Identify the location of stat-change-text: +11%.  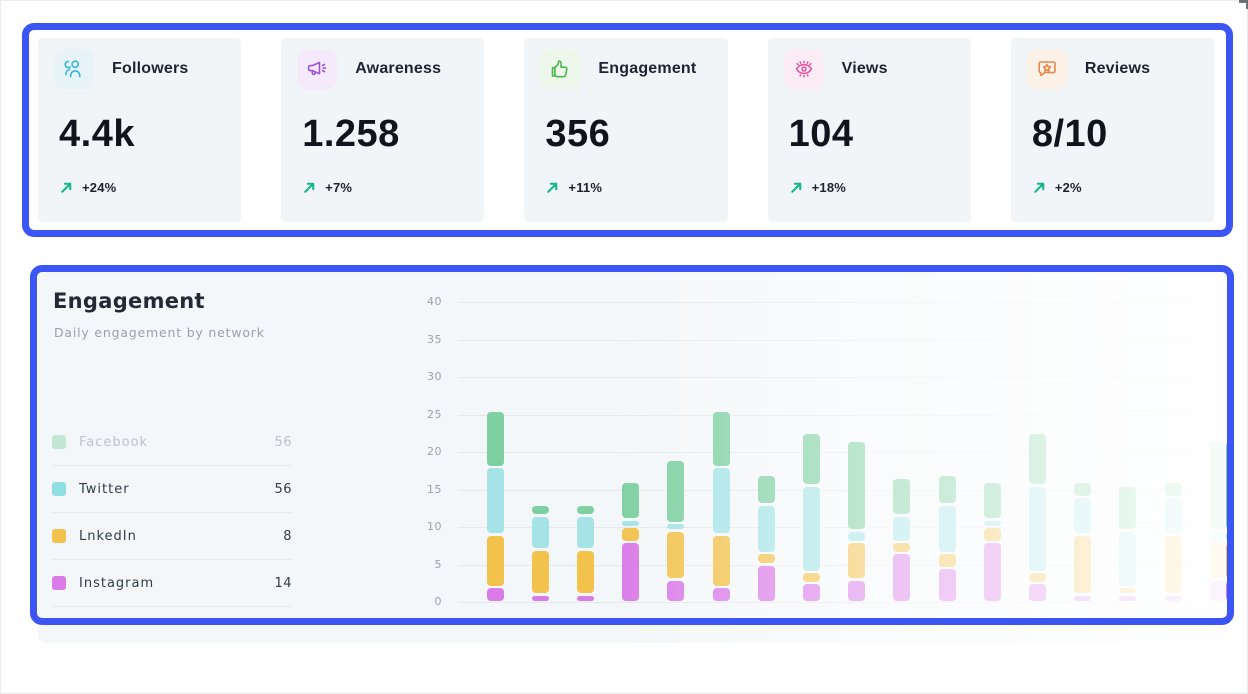
(585, 187).